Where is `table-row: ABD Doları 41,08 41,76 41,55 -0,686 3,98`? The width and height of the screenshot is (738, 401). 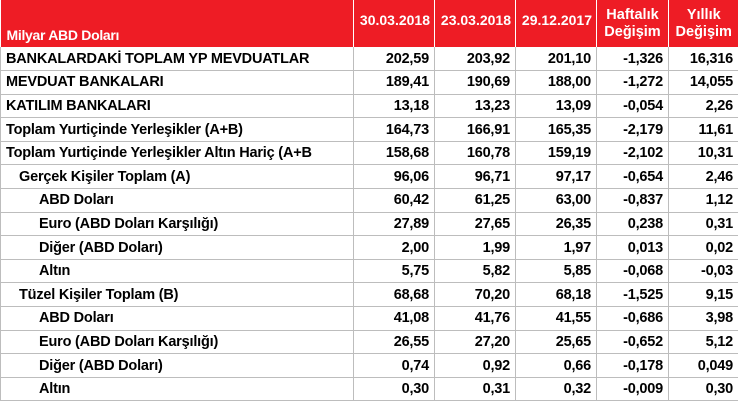 table-row: ABD Doları 41,08 41,76 41,55 -0,686 3,98 is located at coordinates (369, 318).